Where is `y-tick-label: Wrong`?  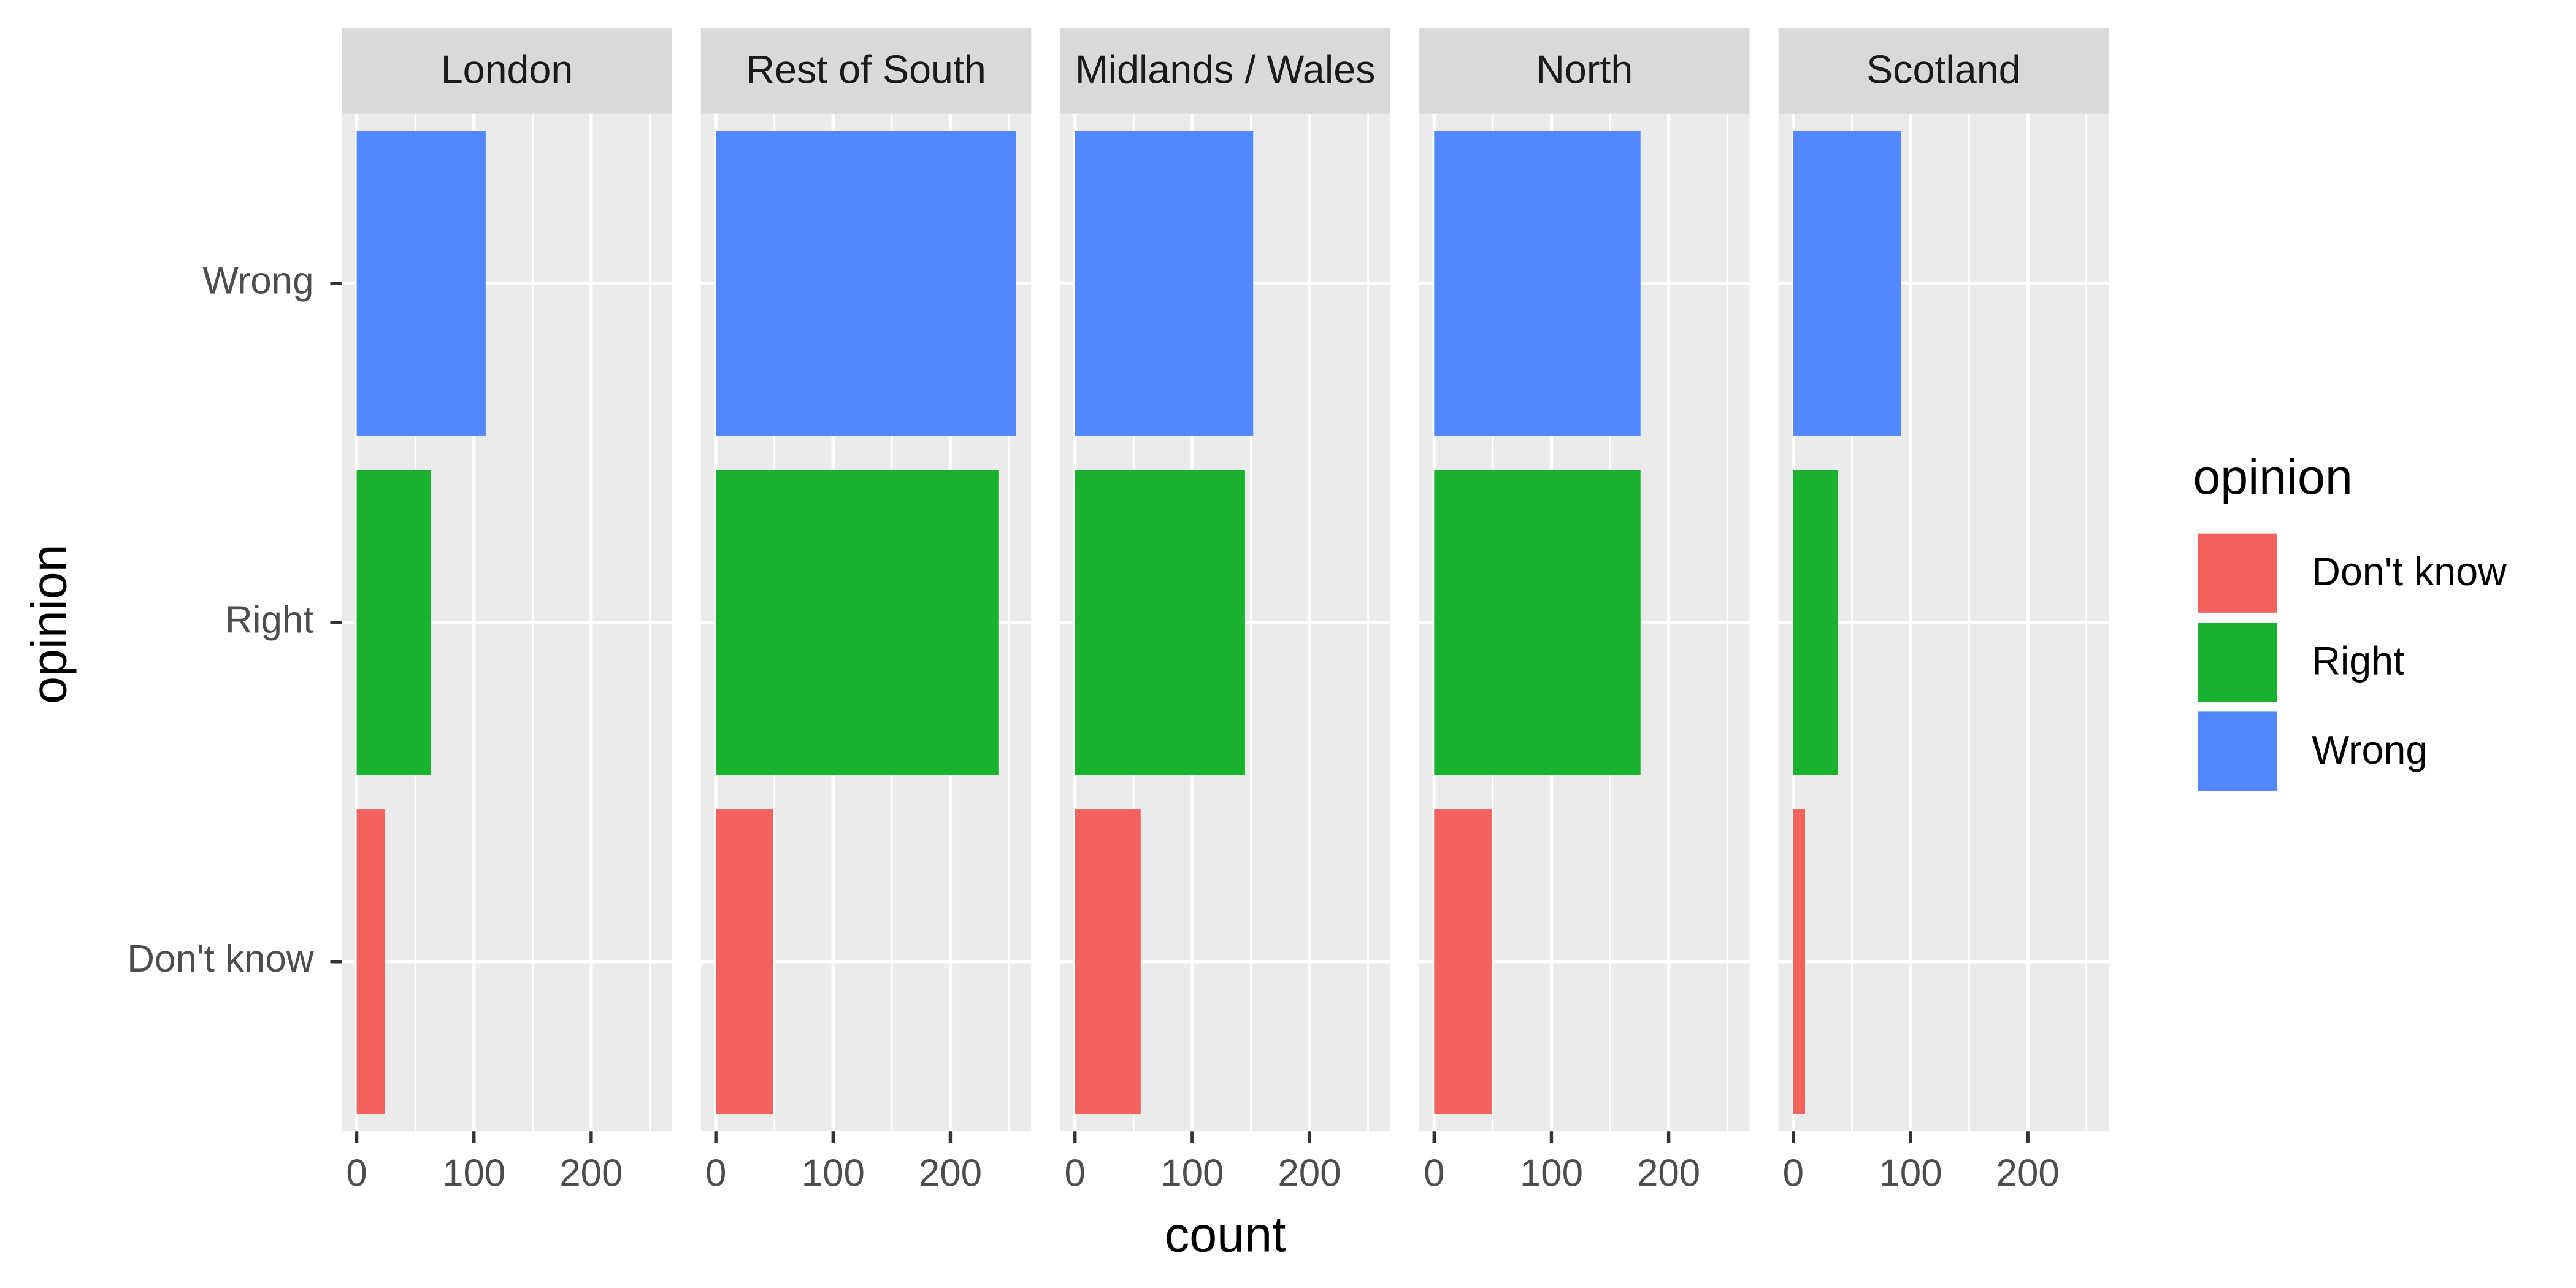 y-tick-label: Wrong is located at coordinates (257, 281).